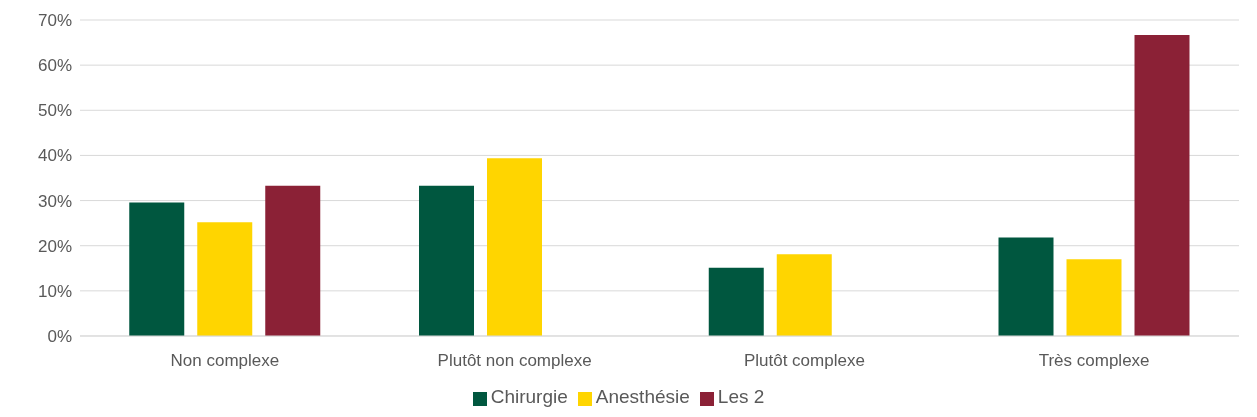 This screenshot has height=417, width=1257. What do you see at coordinates (804, 361) in the screenshot?
I see `x-tick-label: Plutôt complexe` at bounding box center [804, 361].